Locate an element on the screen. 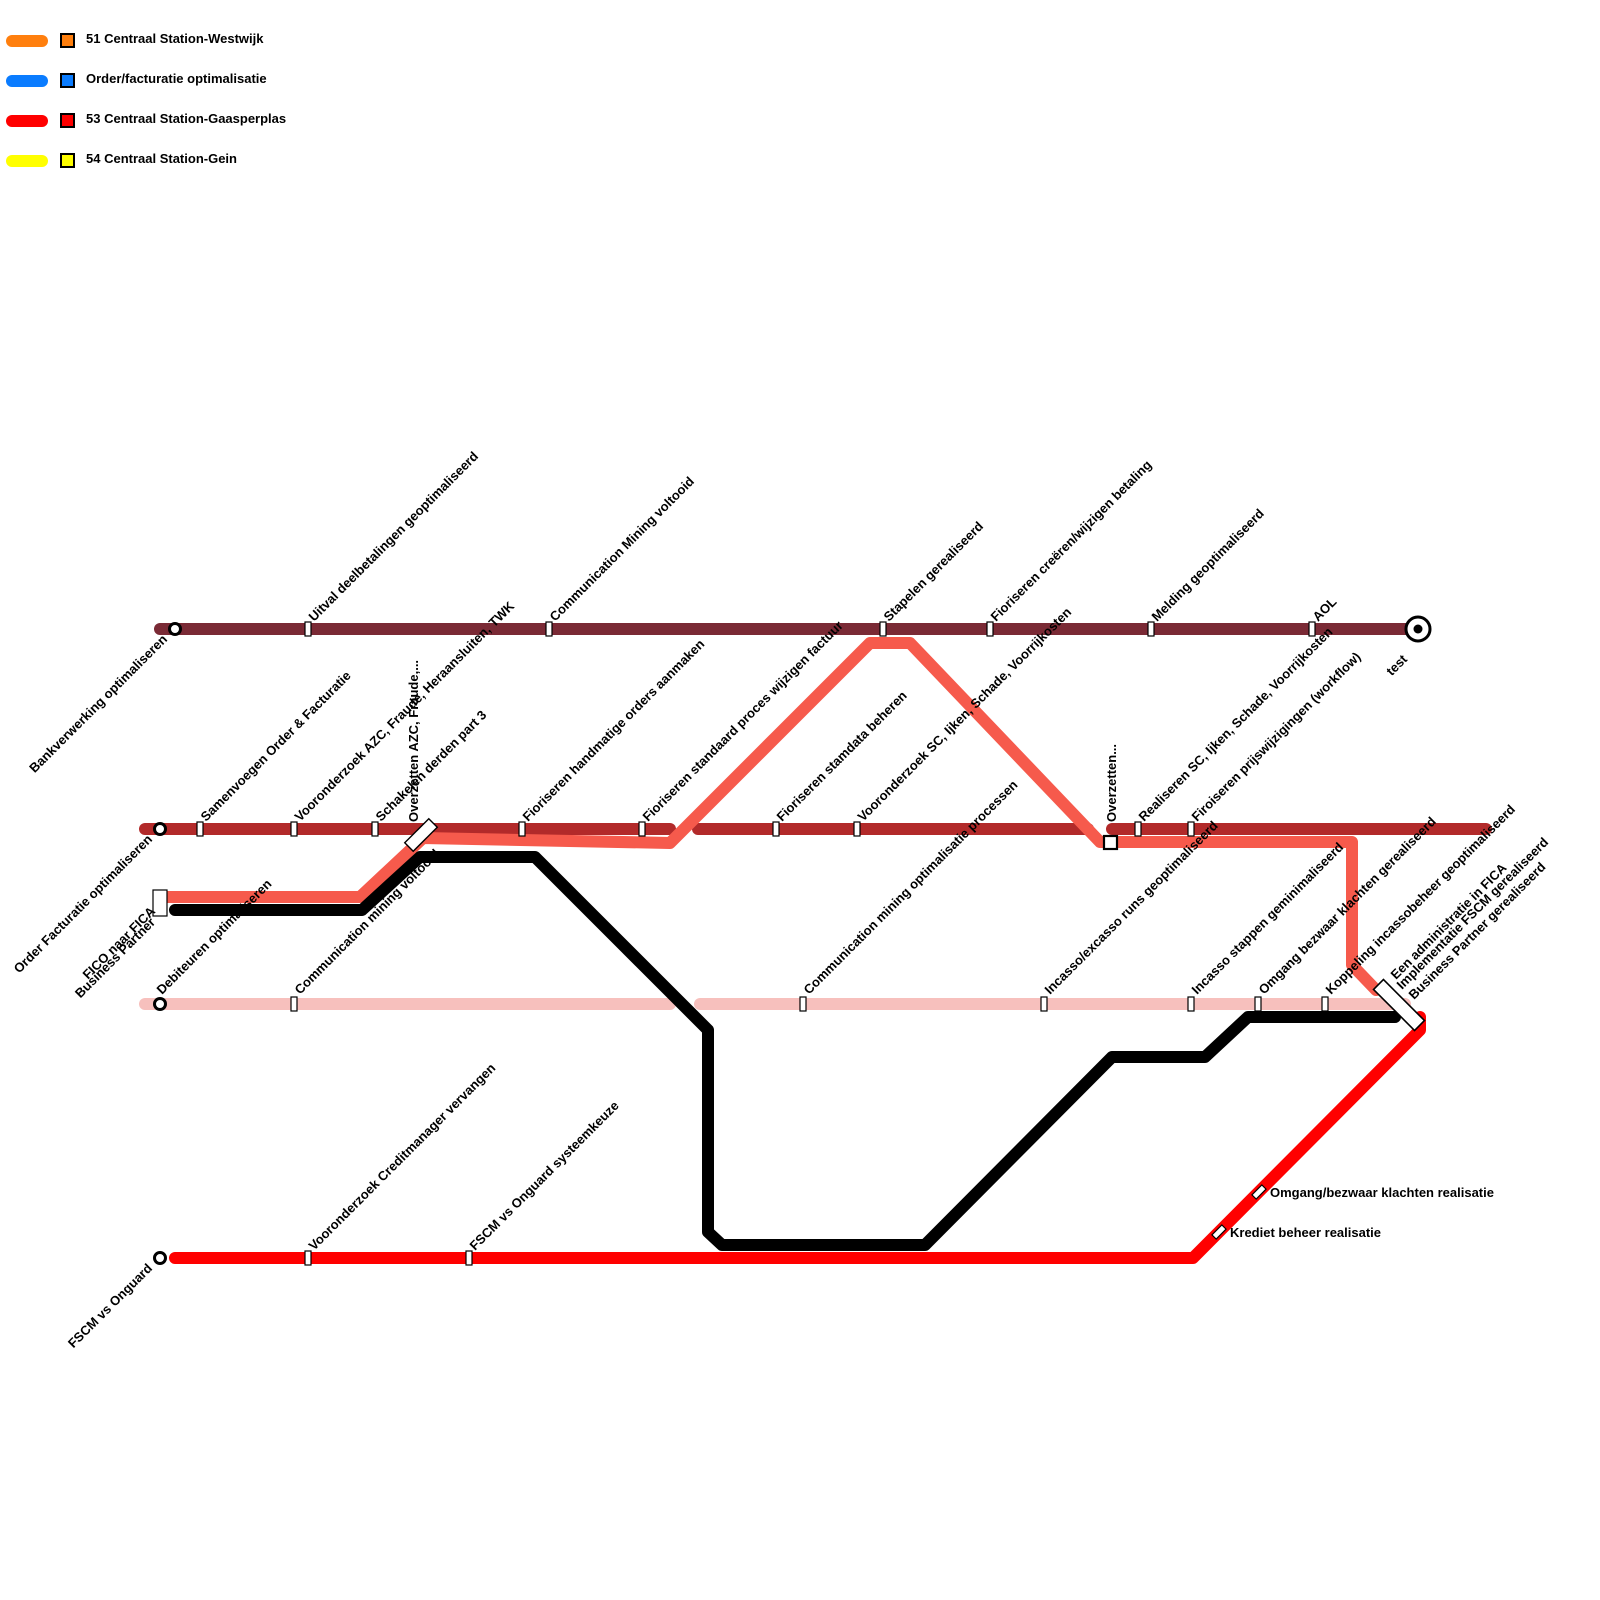  station-label: AOL is located at coordinates (1325, 609).